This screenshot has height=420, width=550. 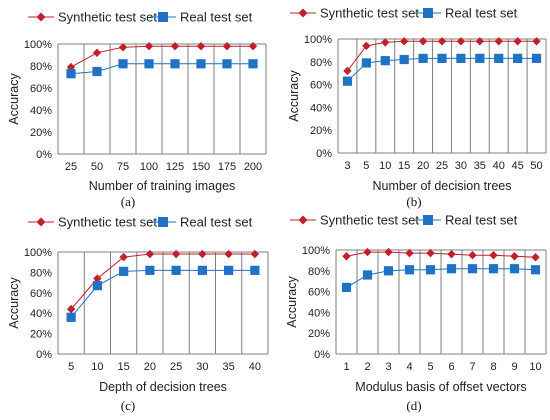 I want to click on x-tick-label: 100, so click(x=149, y=167).